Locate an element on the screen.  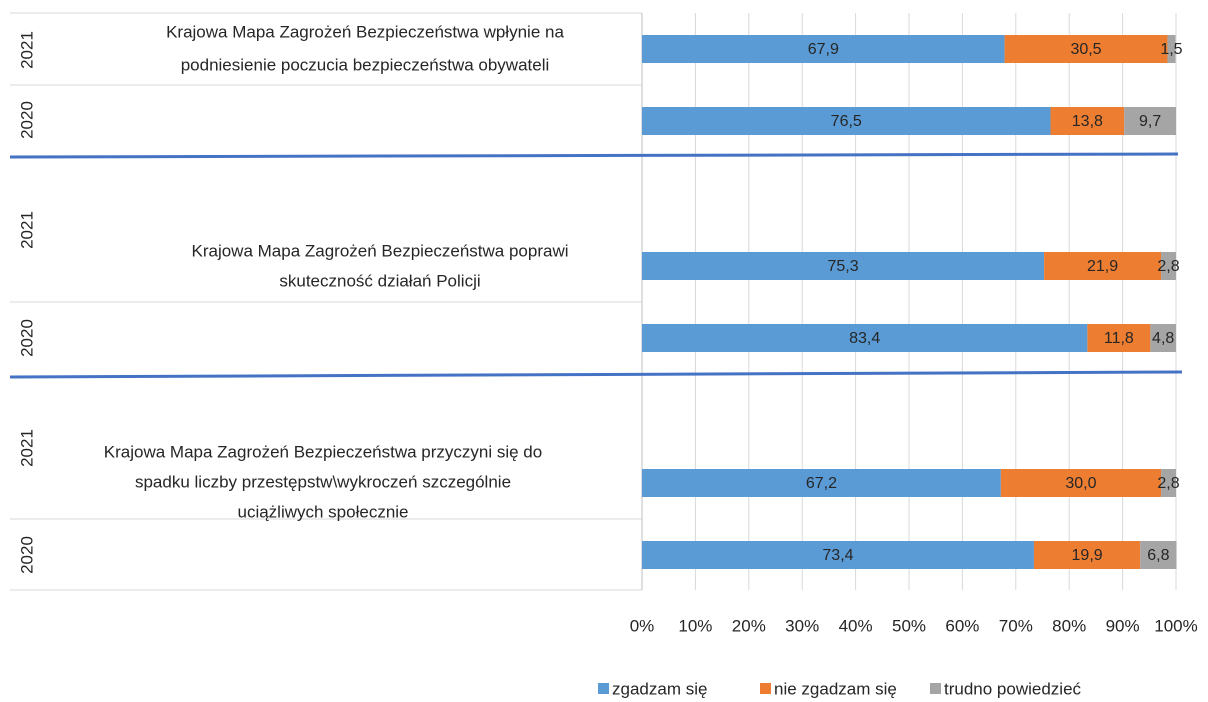
x-tick-label: 50% is located at coordinates (909, 625).